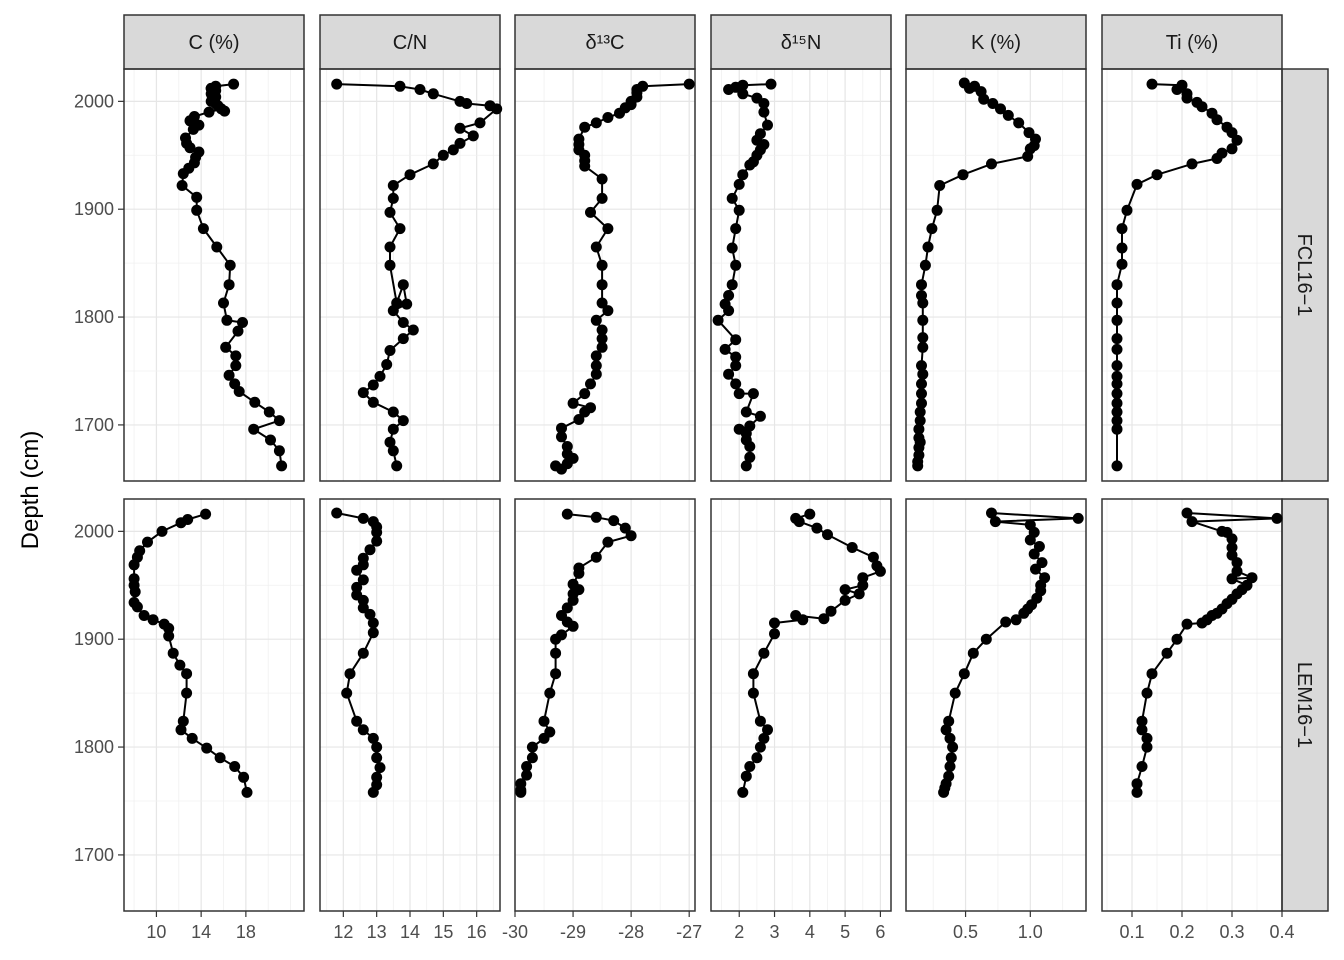 The height and width of the screenshot is (960, 1344). I want to click on x-tick-label: 0.3, so click(1231, 932).